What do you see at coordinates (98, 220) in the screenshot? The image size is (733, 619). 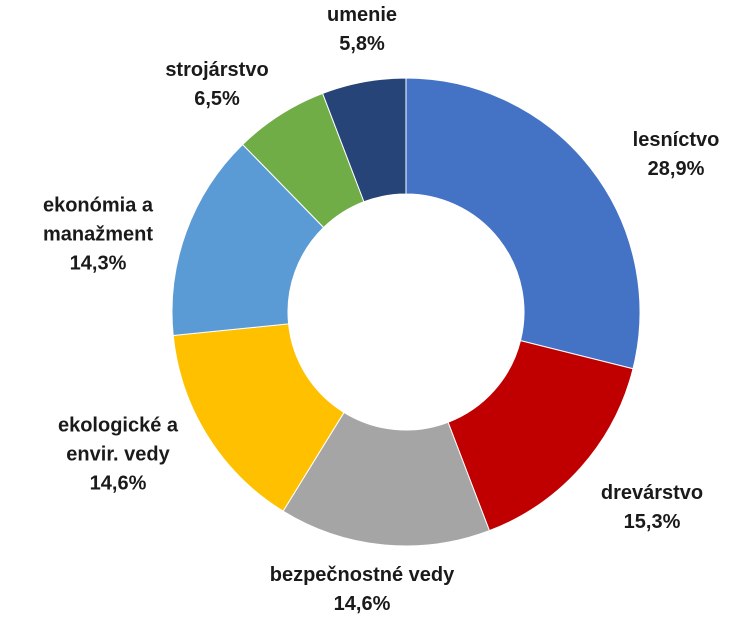 I see `category-label: ekonómia a manažment` at bounding box center [98, 220].